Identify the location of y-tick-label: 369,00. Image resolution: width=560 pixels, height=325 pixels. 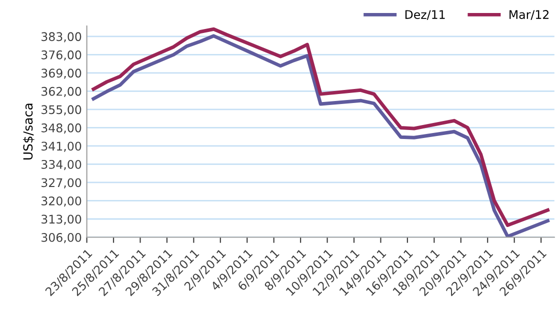
(62, 73).